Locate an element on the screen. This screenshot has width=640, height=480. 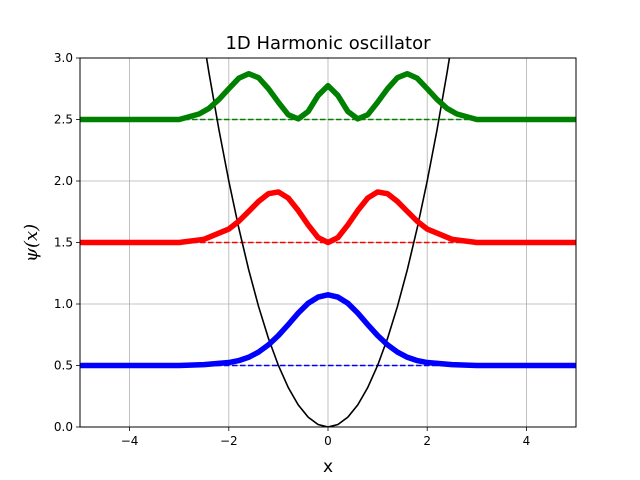
y-tick-label: 0.0 is located at coordinates (63, 427).